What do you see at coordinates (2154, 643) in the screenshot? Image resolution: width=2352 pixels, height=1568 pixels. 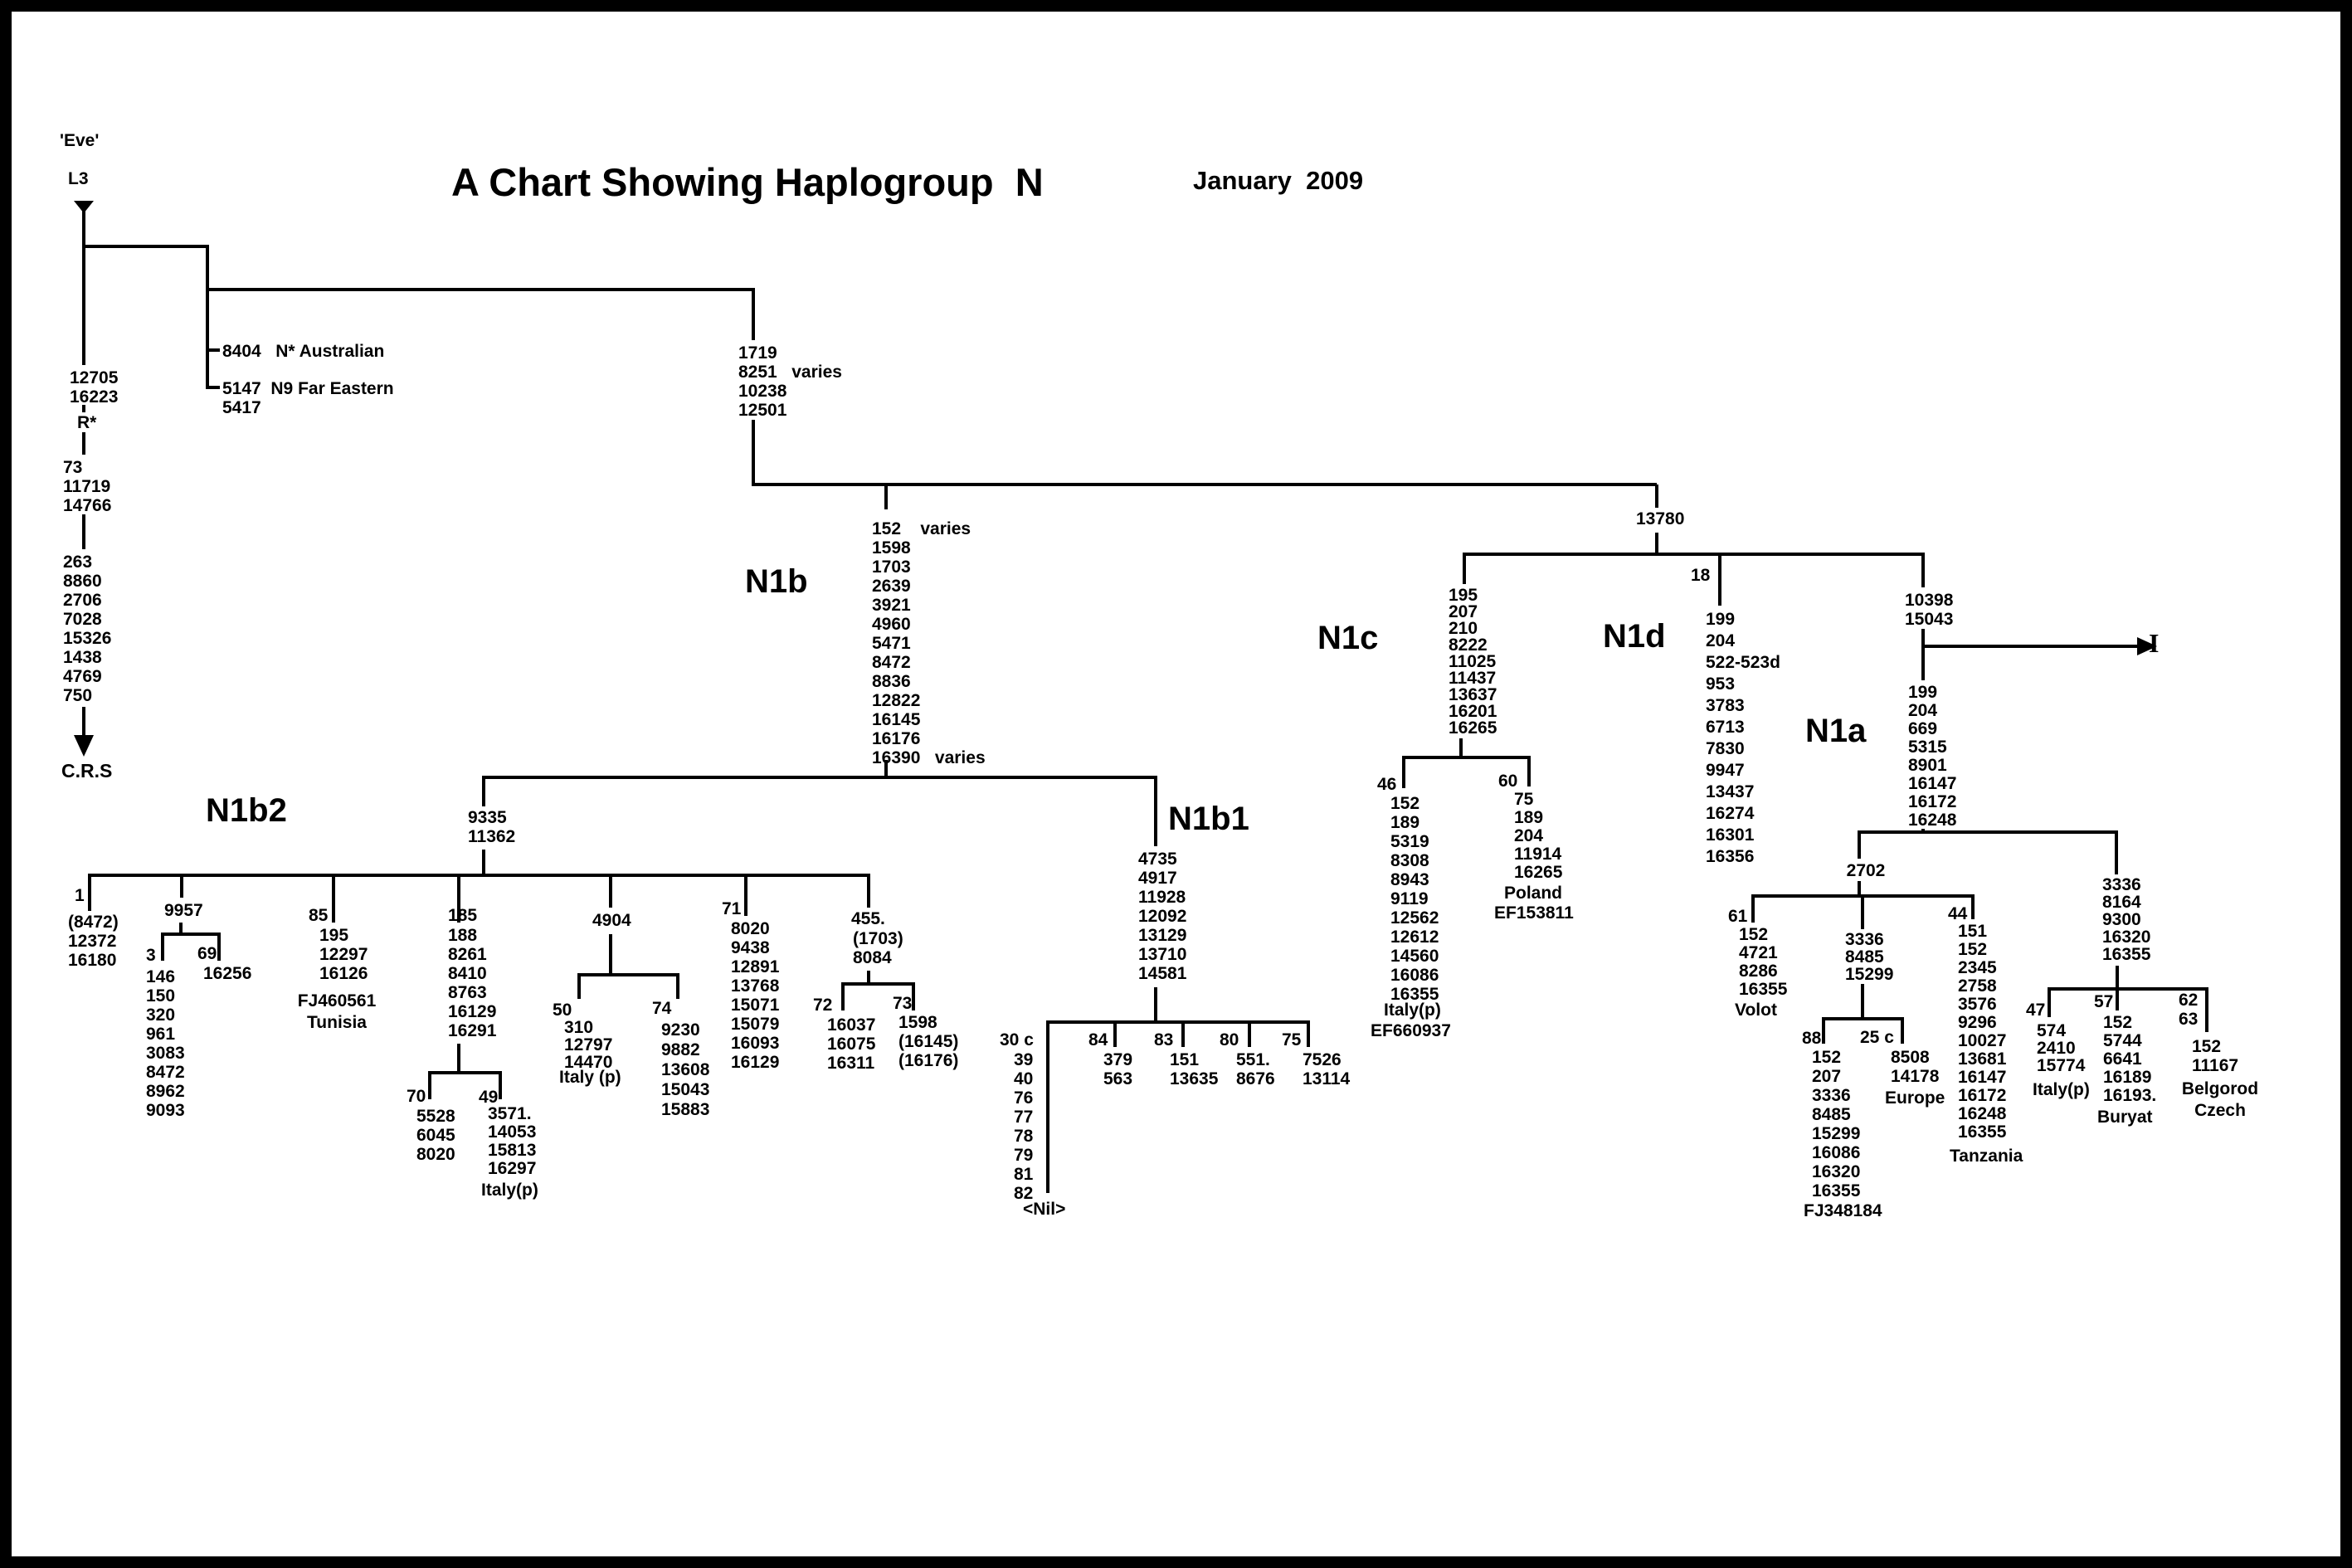 I see `i-branch-label: I` at bounding box center [2154, 643].